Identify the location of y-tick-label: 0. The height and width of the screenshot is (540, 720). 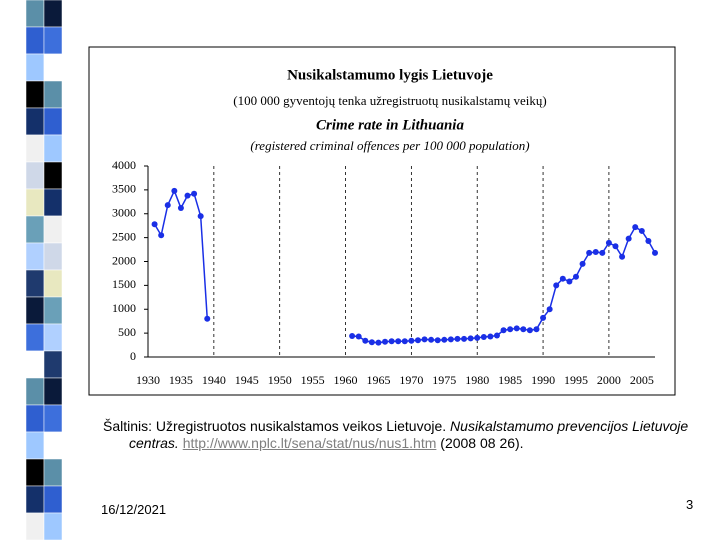
(133, 356).